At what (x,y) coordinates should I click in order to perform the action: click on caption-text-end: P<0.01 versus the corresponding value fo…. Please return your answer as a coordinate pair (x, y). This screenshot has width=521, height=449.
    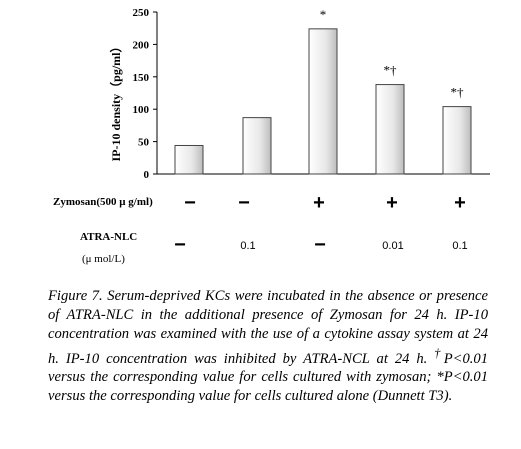
    Looking at the image, I should click on (268, 377).